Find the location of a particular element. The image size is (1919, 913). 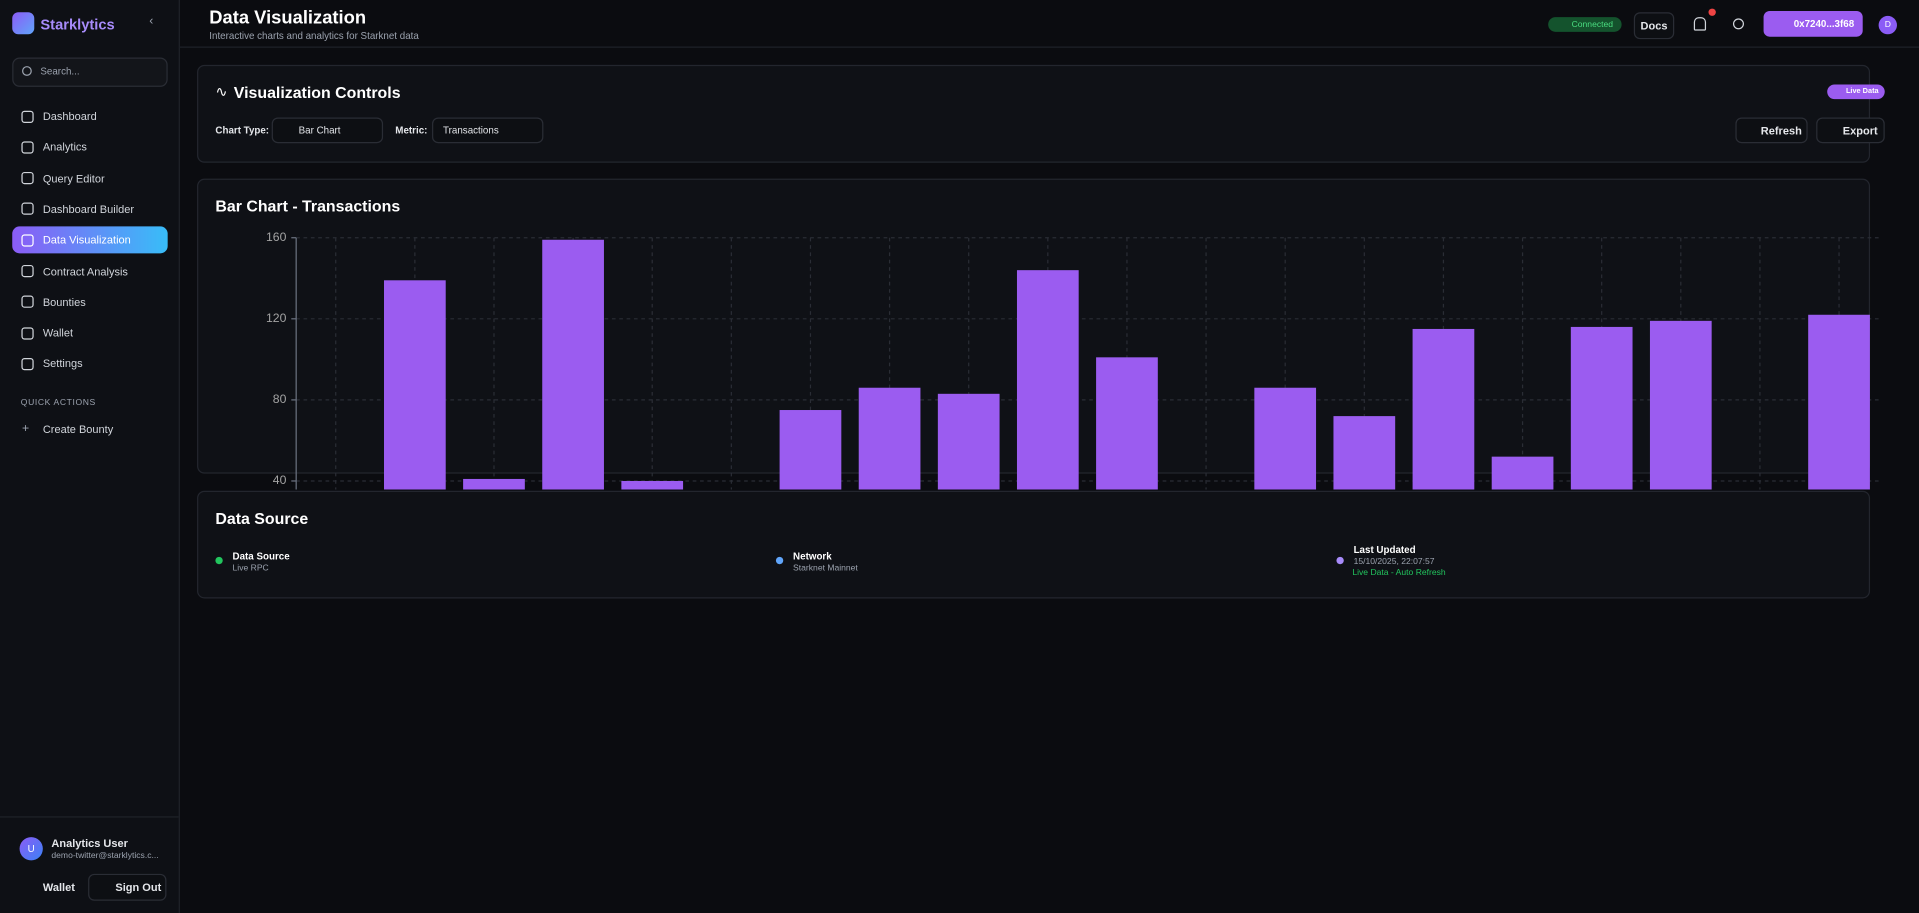

nav-label: Settings is located at coordinates (62, 364).